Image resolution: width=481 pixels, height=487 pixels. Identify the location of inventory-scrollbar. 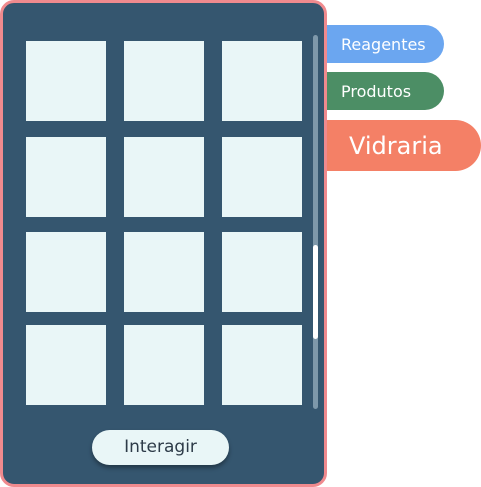
(315, 222).